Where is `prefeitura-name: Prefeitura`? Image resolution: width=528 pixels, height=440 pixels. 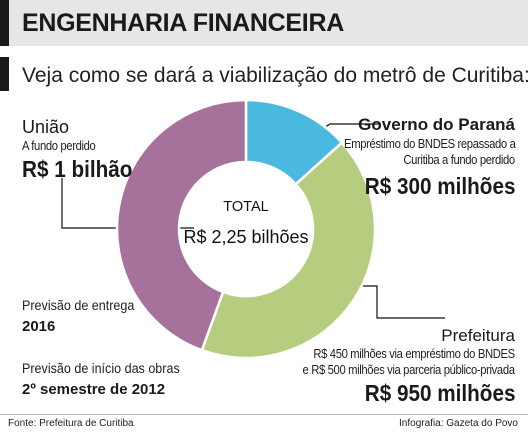
prefeitura-name: Prefeitura is located at coordinates (478, 335).